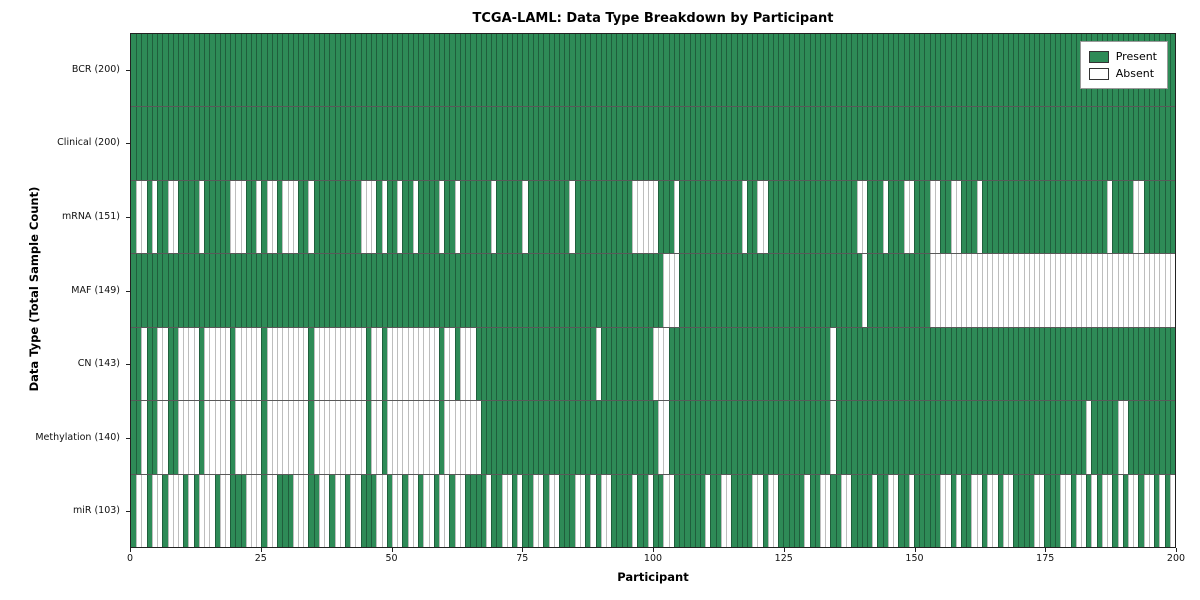  Describe the element at coordinates (128, 365) in the screenshot. I see `y-tick-mark` at that location.